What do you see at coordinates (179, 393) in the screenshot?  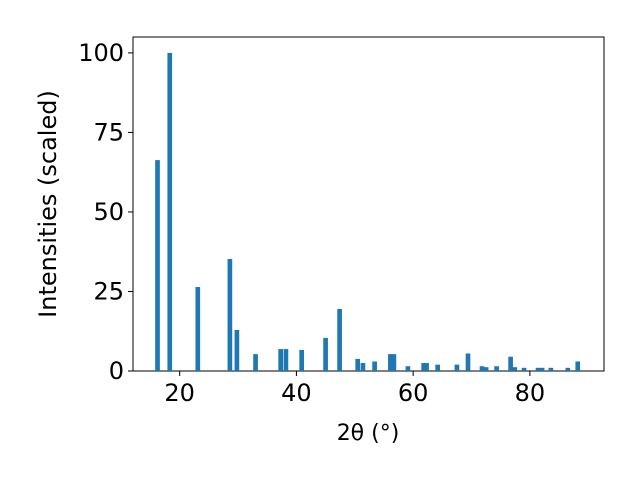 I see `x-tick-label: 20` at bounding box center [179, 393].